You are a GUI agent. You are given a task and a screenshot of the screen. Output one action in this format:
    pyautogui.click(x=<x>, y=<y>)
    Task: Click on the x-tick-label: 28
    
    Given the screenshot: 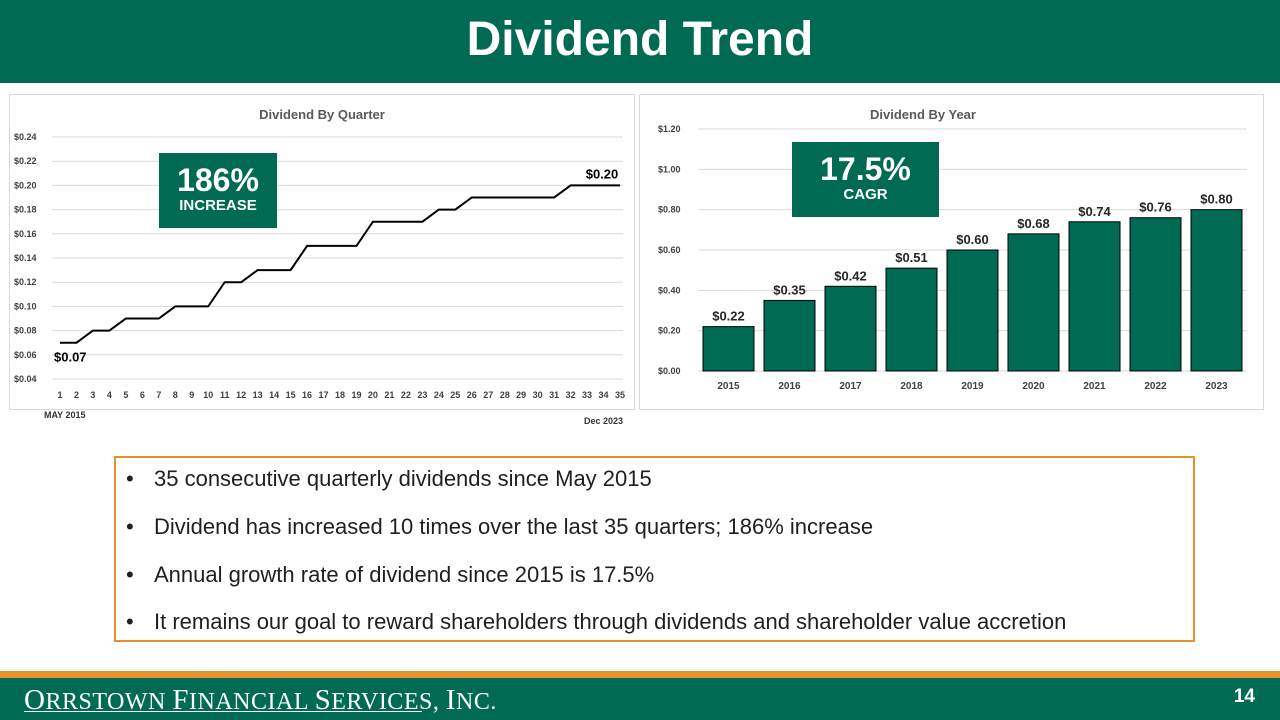 What is the action you would take?
    pyautogui.click(x=505, y=395)
    